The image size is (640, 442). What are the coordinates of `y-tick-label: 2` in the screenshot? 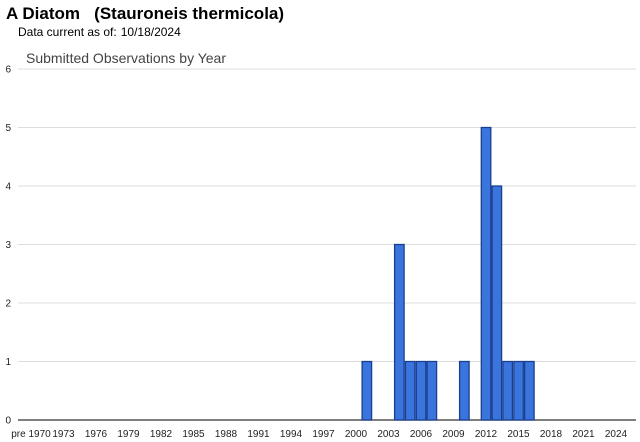 It's located at (8, 304).